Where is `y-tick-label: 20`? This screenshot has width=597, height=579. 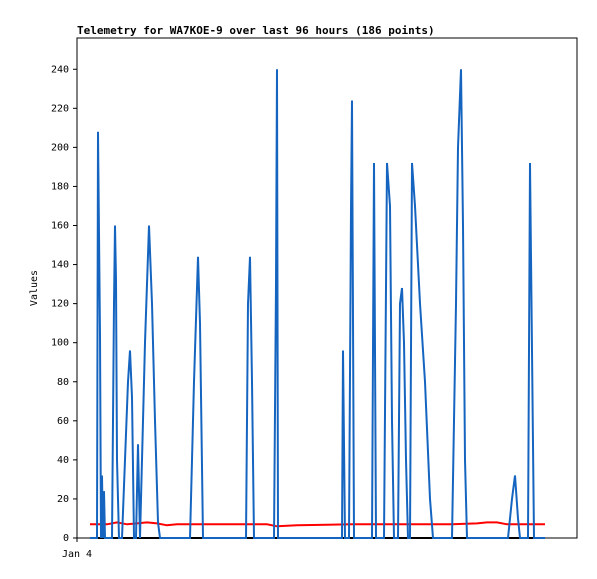 y-tick-label: 20 is located at coordinates (63, 499).